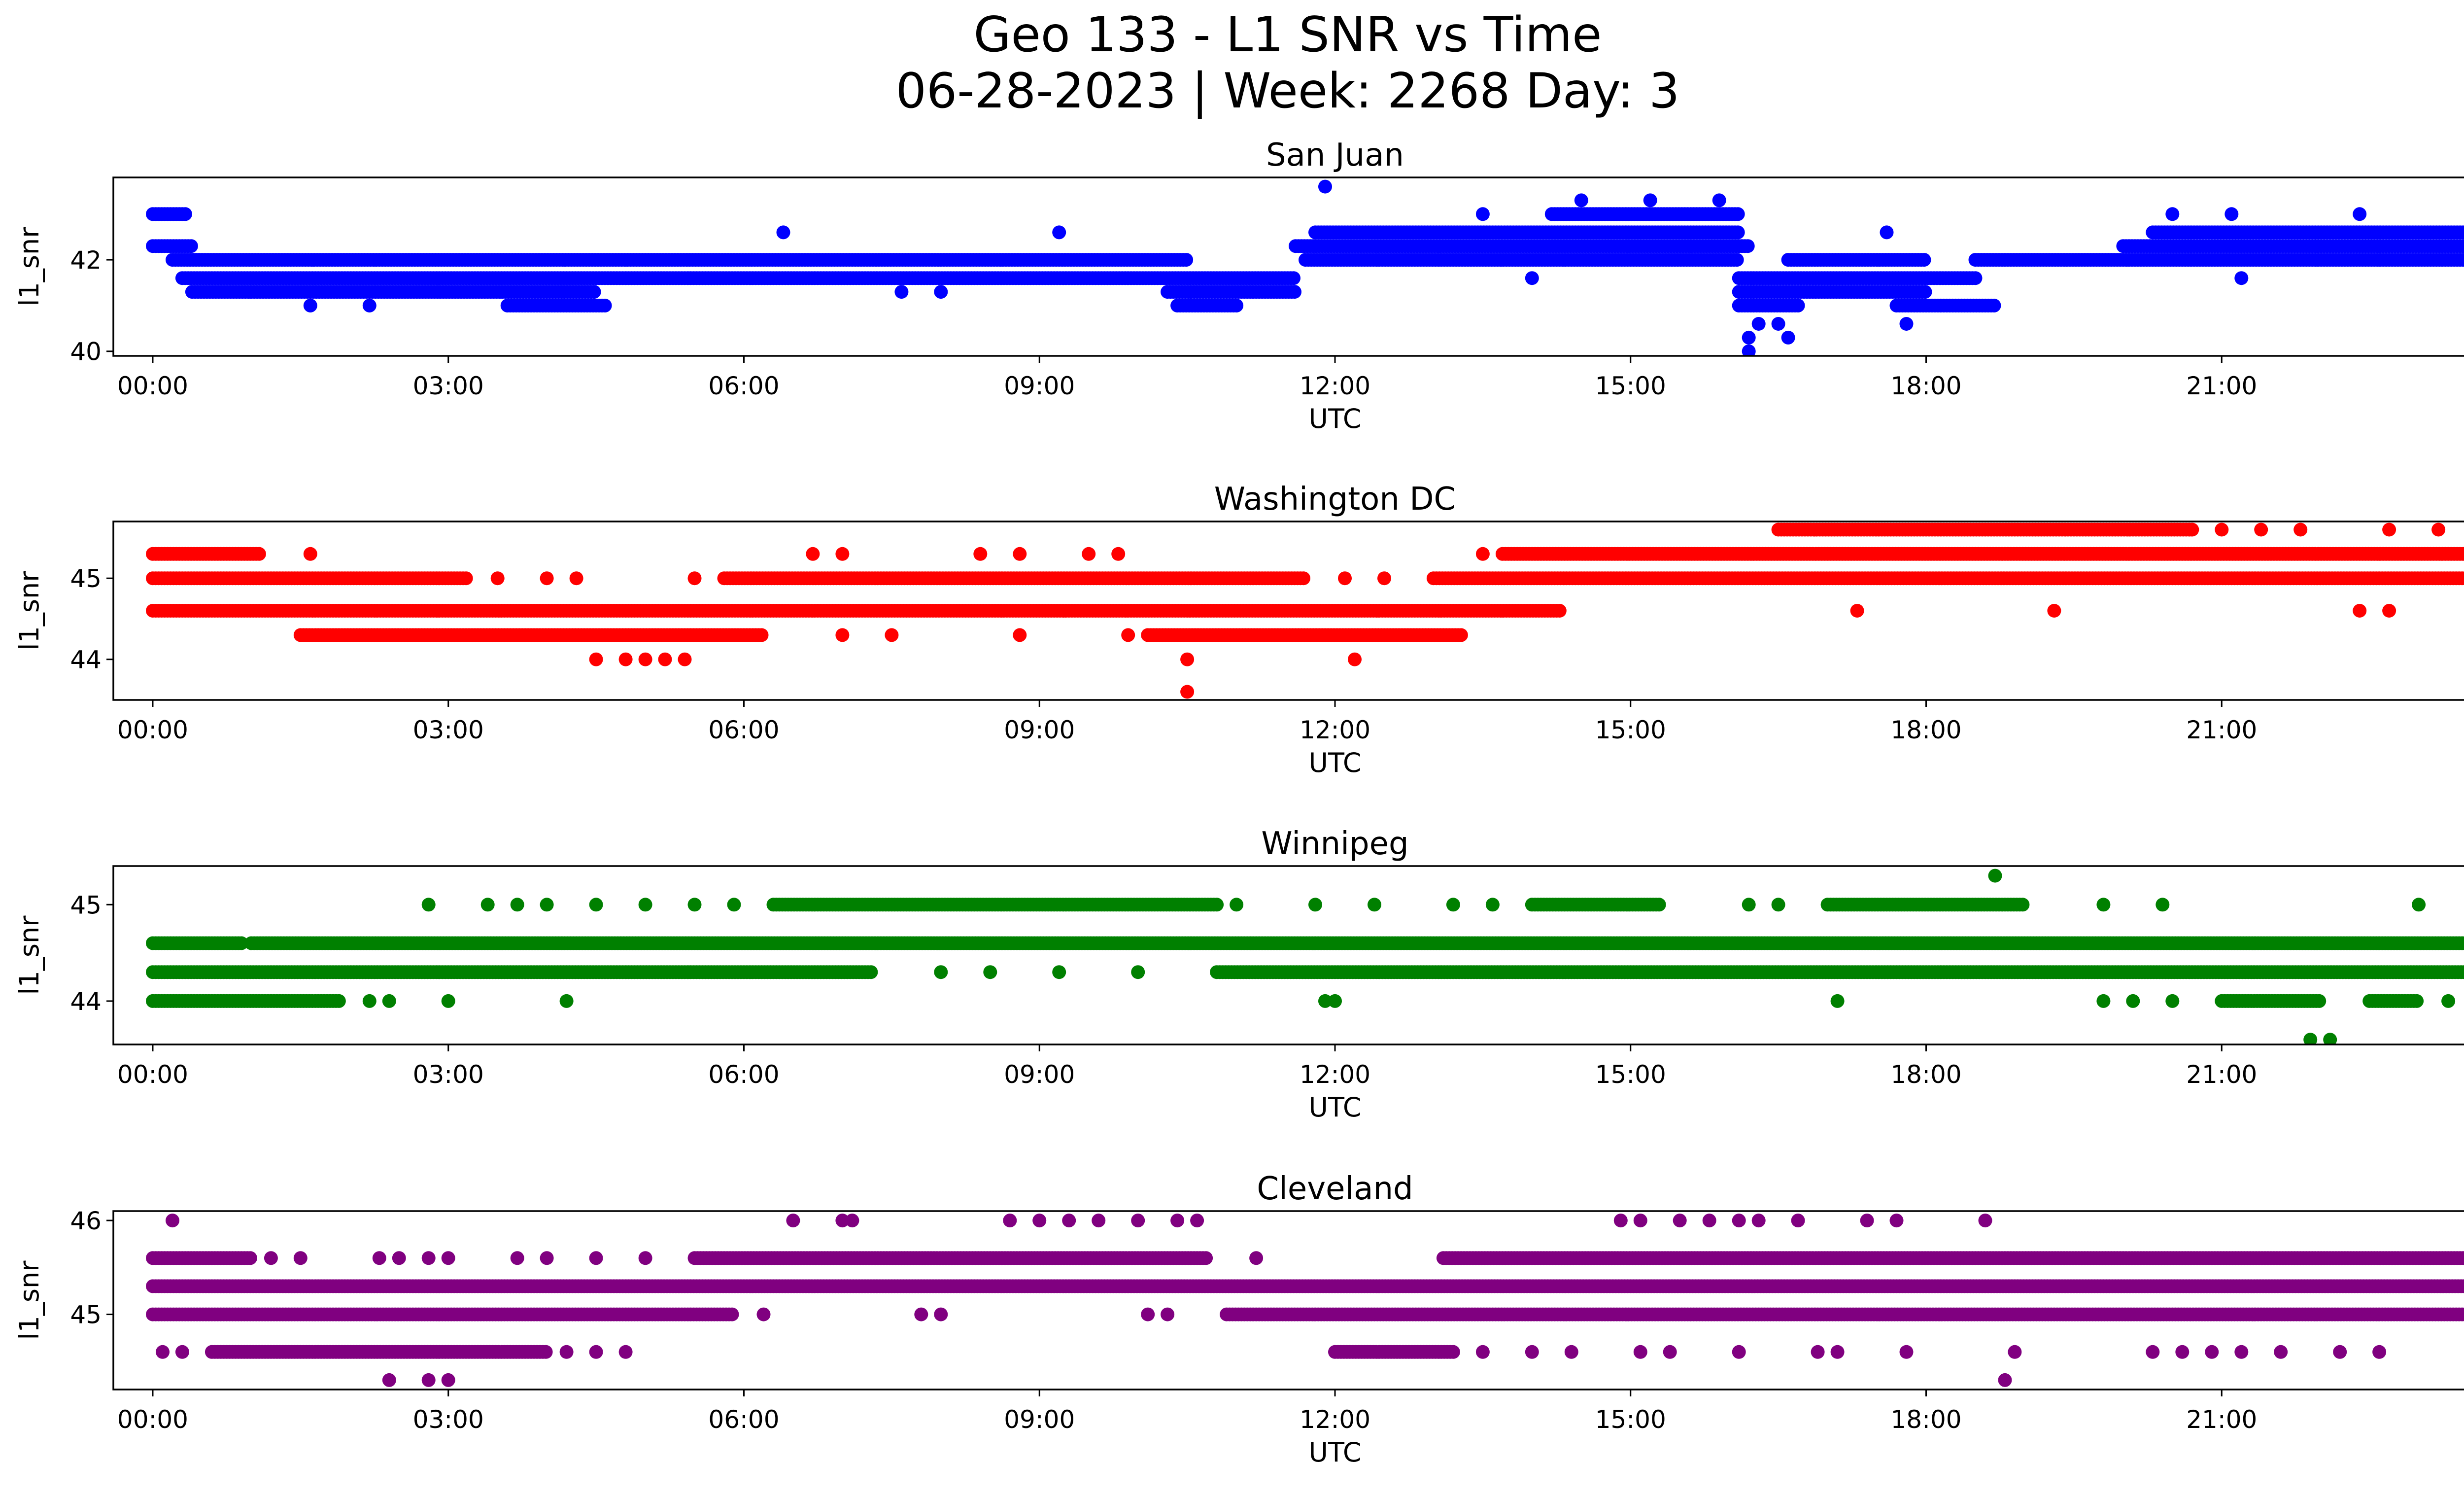  What do you see at coordinates (1335, 155) in the screenshot?
I see `subplot-title: San Juan` at bounding box center [1335, 155].